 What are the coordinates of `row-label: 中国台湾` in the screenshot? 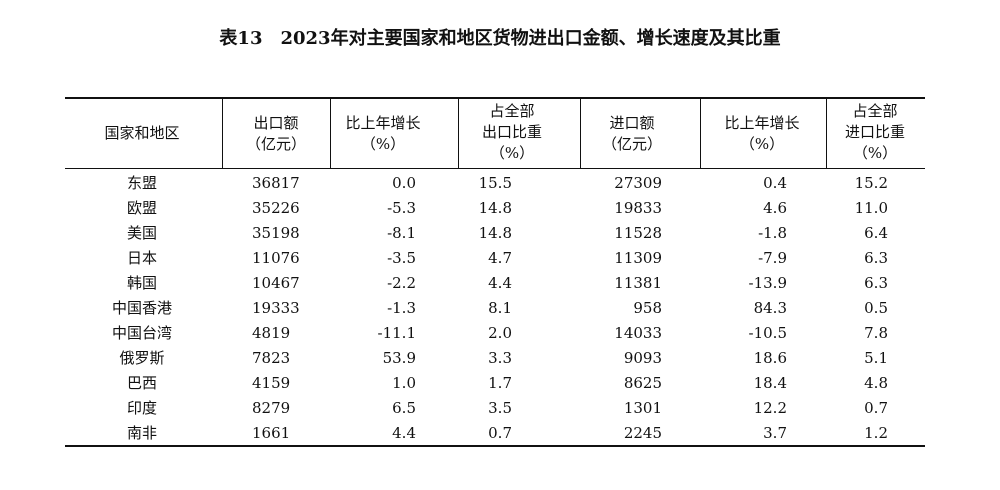 It's located at (141, 333).